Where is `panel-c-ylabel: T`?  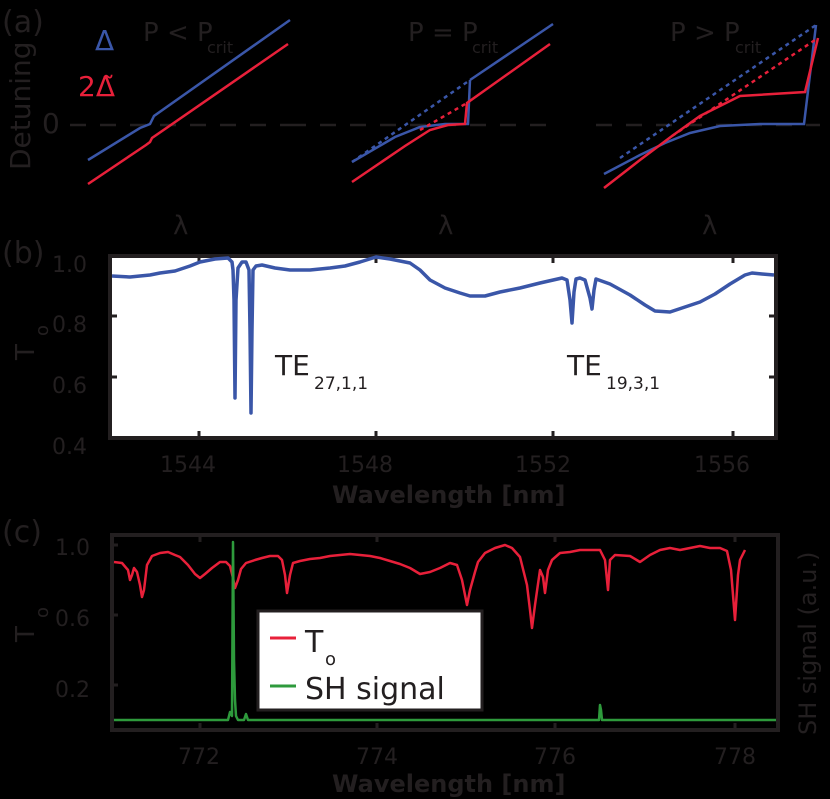
panel-c-ylabel: T is located at coordinates (26, 634).